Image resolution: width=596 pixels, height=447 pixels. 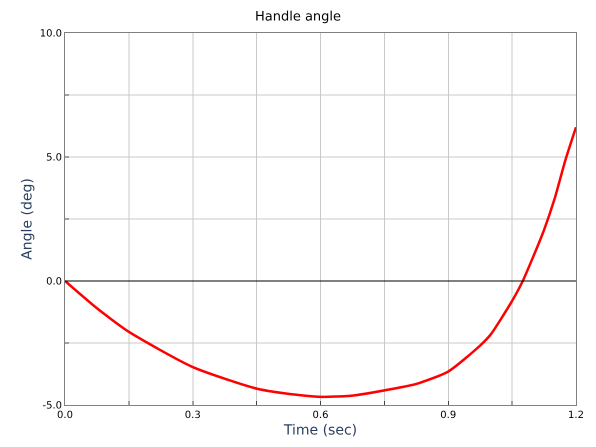 I want to click on x-tick-label: 0.9, so click(x=448, y=415).